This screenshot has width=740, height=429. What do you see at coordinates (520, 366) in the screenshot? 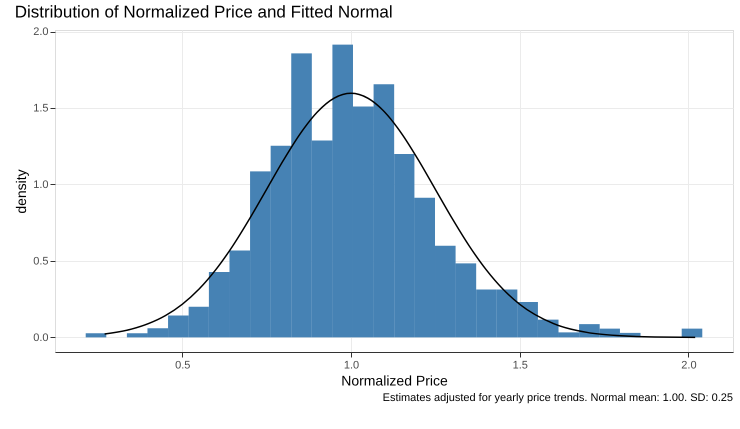
I see `x-tick-label: 1.5` at bounding box center [520, 366].